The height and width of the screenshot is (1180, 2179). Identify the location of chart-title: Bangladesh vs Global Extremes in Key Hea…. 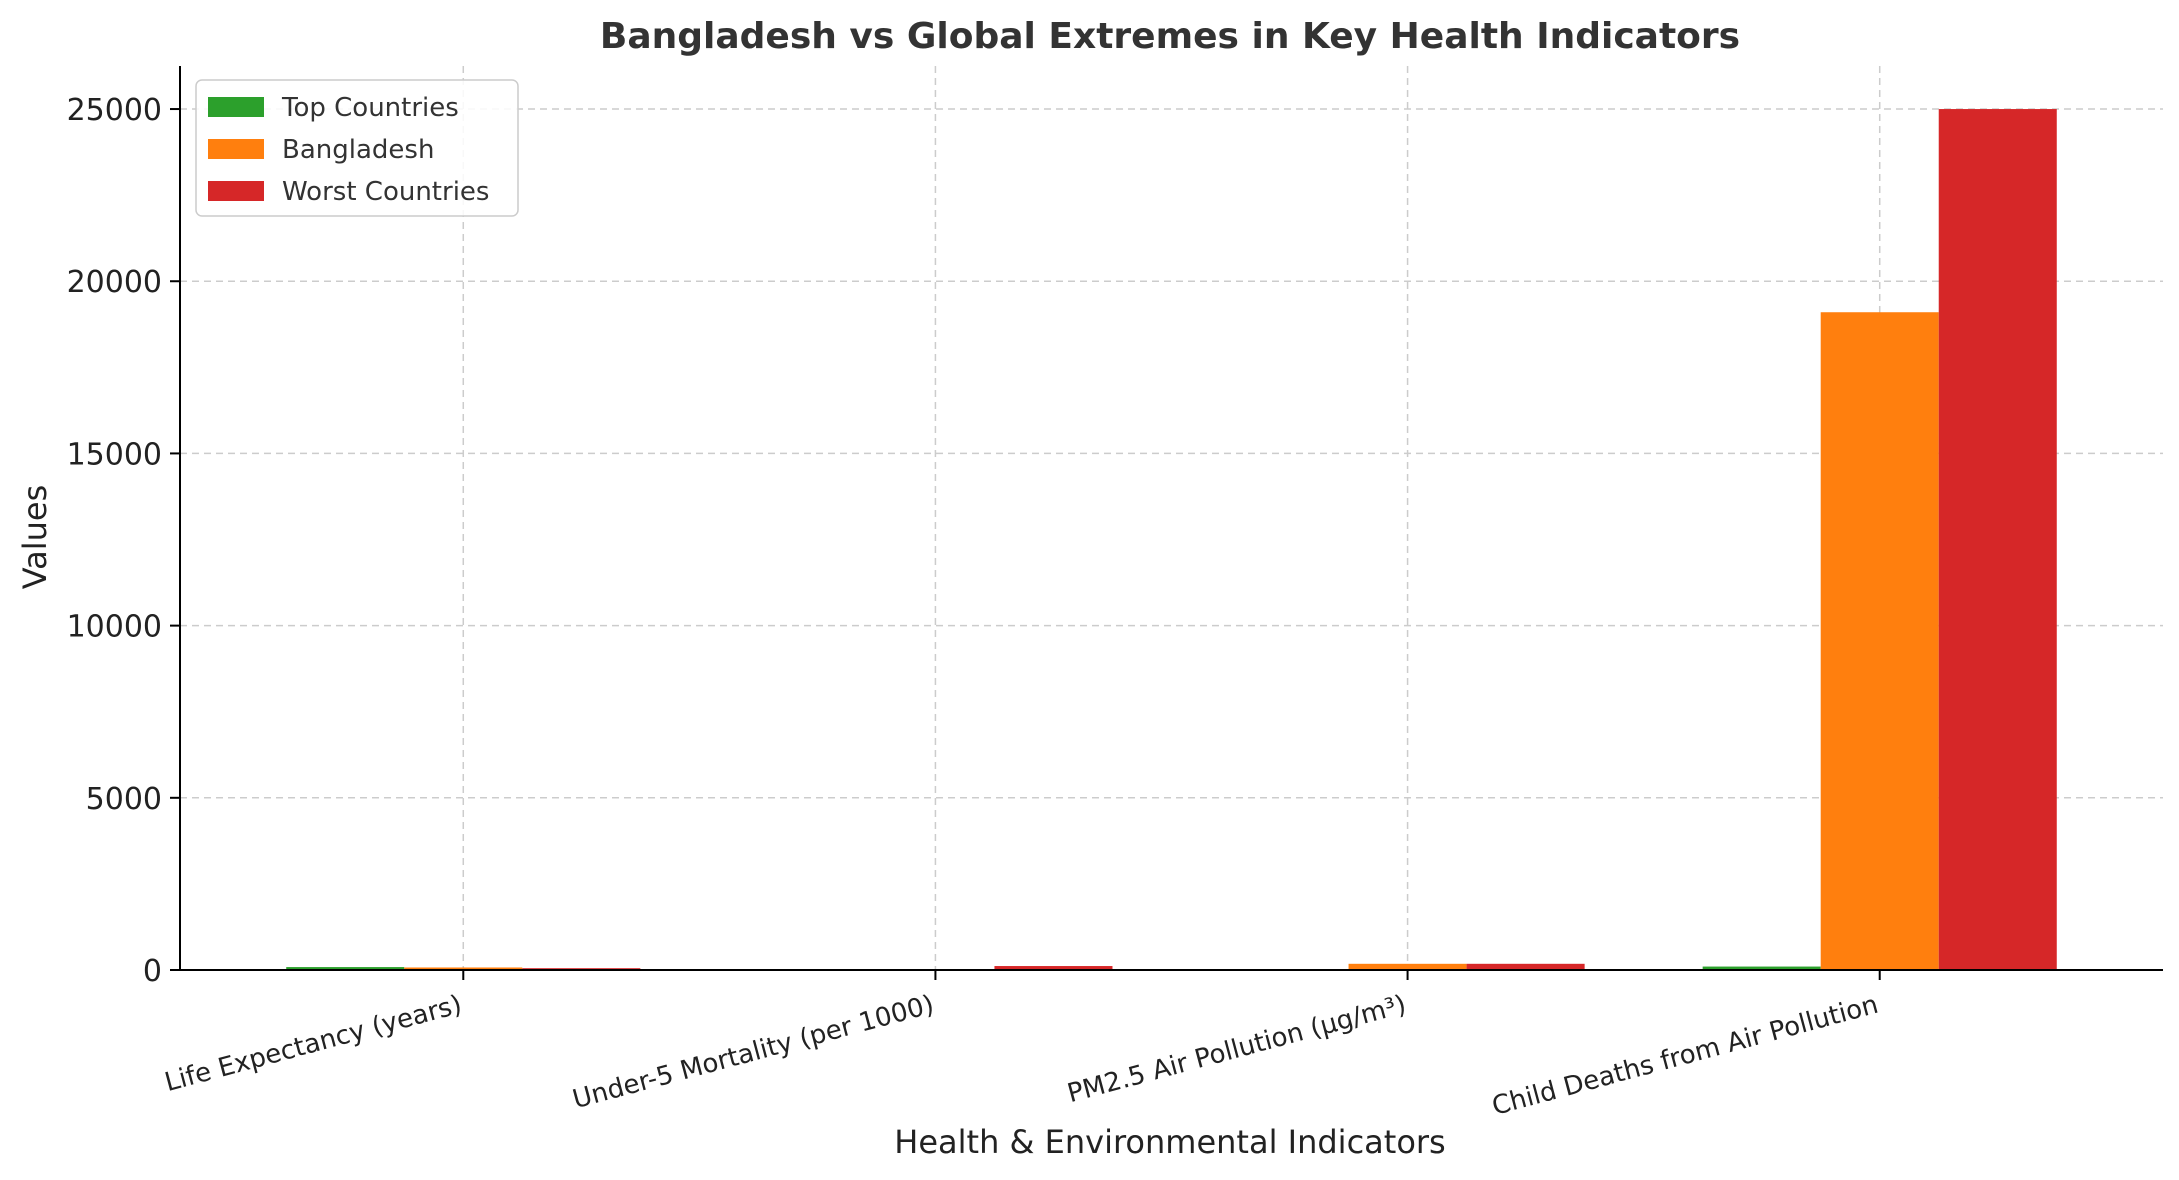
(1170, 36).